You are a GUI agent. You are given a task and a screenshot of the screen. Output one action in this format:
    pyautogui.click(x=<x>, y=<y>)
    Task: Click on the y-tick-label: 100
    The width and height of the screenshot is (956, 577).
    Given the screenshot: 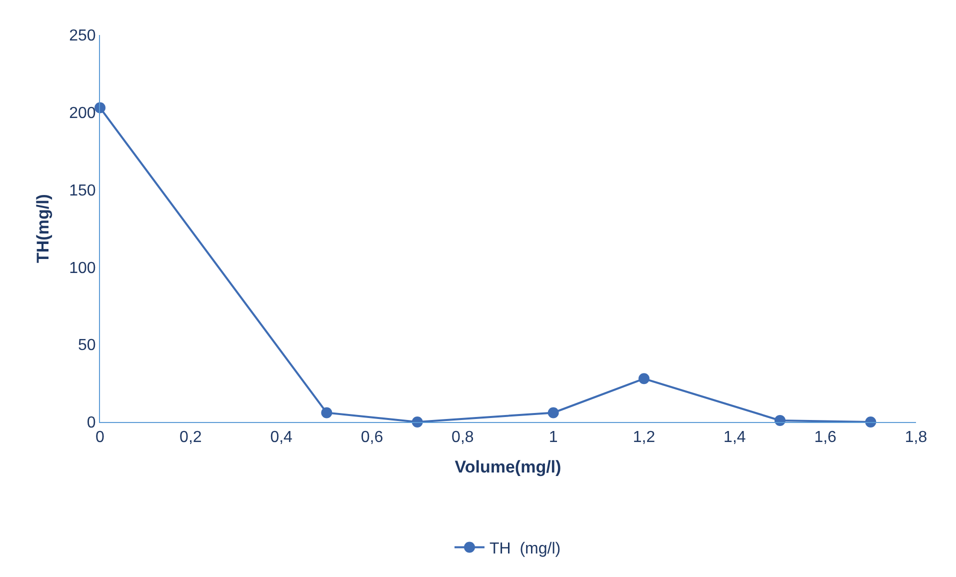 What is the action you would take?
    pyautogui.click(x=82, y=268)
    